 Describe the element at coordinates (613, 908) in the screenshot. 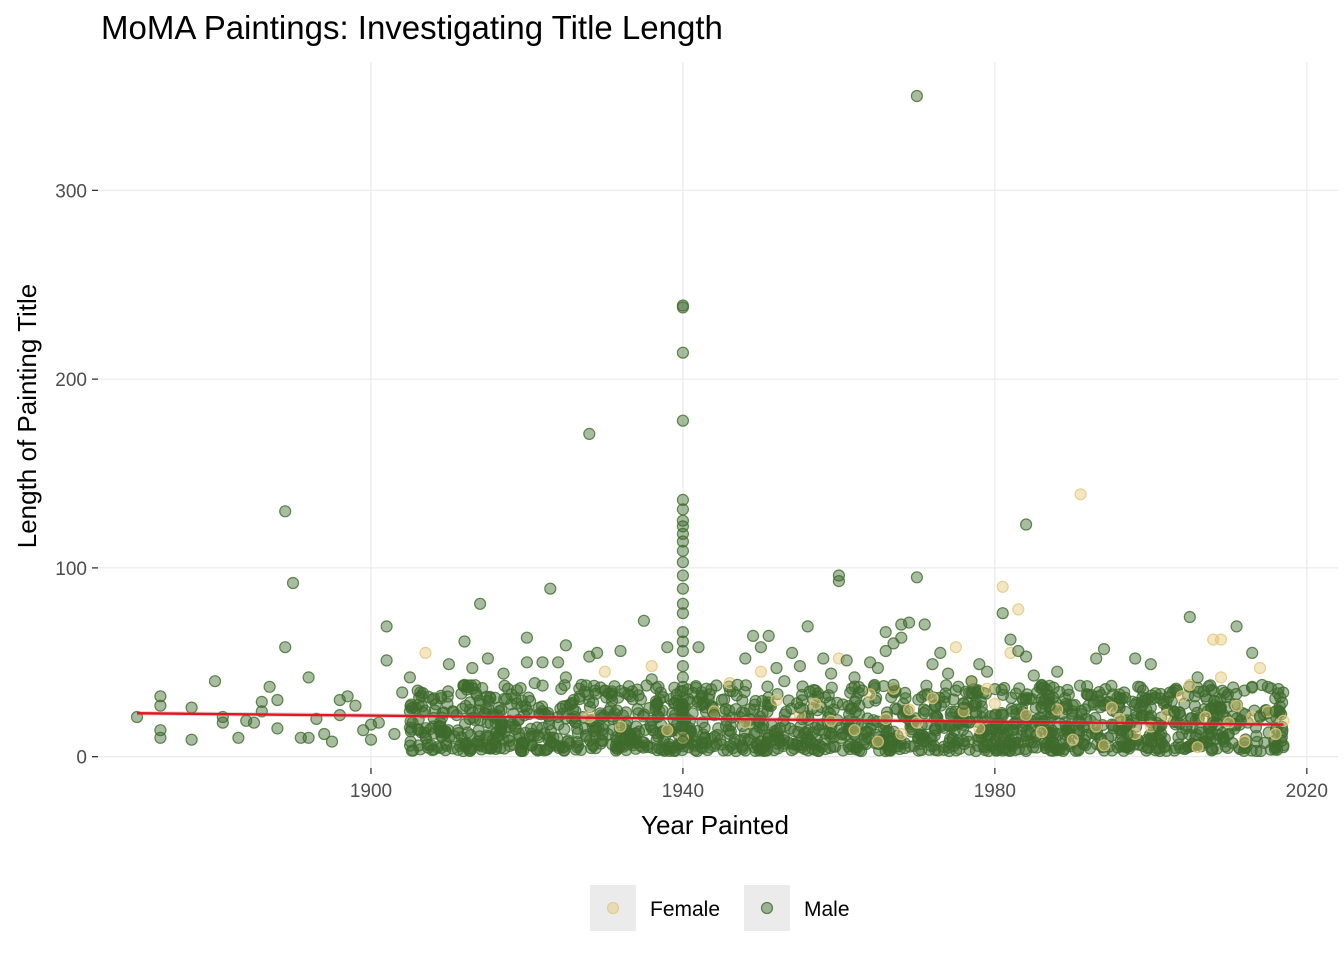

I see `legend-key-female` at that location.